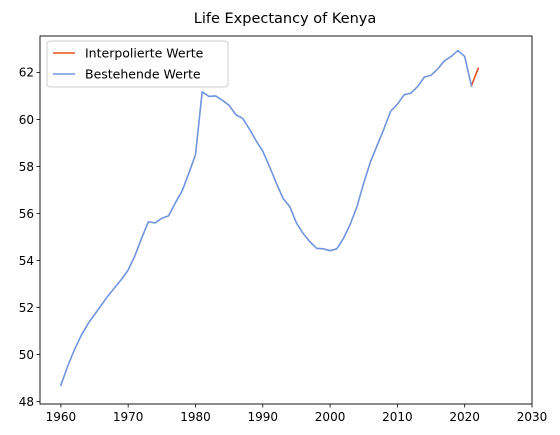  What do you see at coordinates (26, 261) in the screenshot?
I see `y-tick-label: 54` at bounding box center [26, 261].